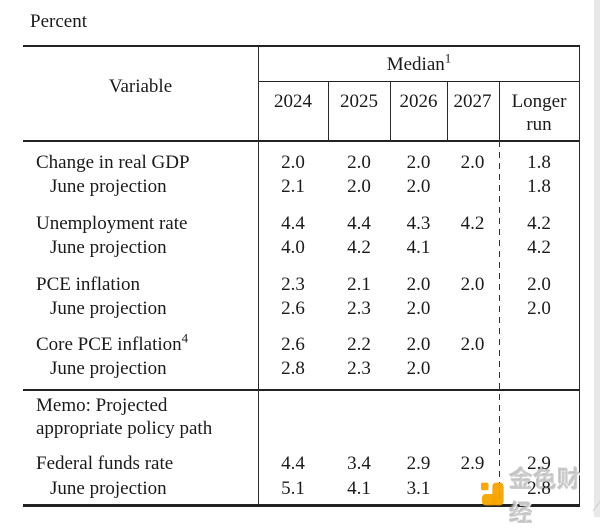 This screenshot has width=600, height=528. Describe the element at coordinates (293, 101) in the screenshot. I see `column-header-2024: 2024` at that location.